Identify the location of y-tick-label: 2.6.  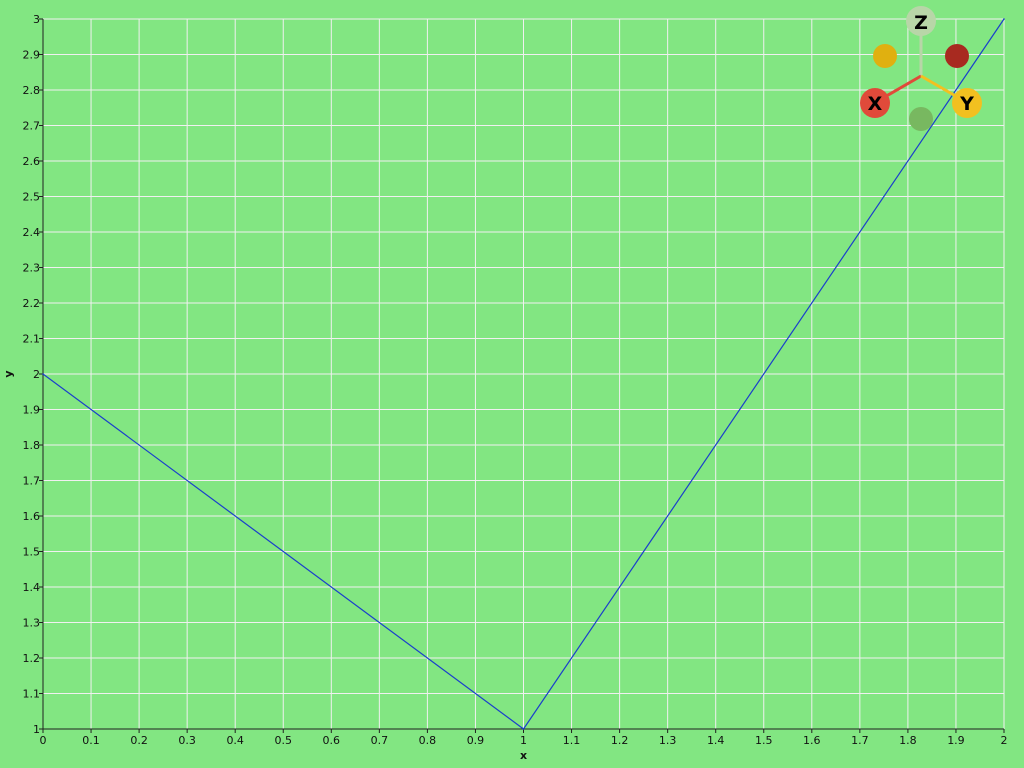
(32, 161).